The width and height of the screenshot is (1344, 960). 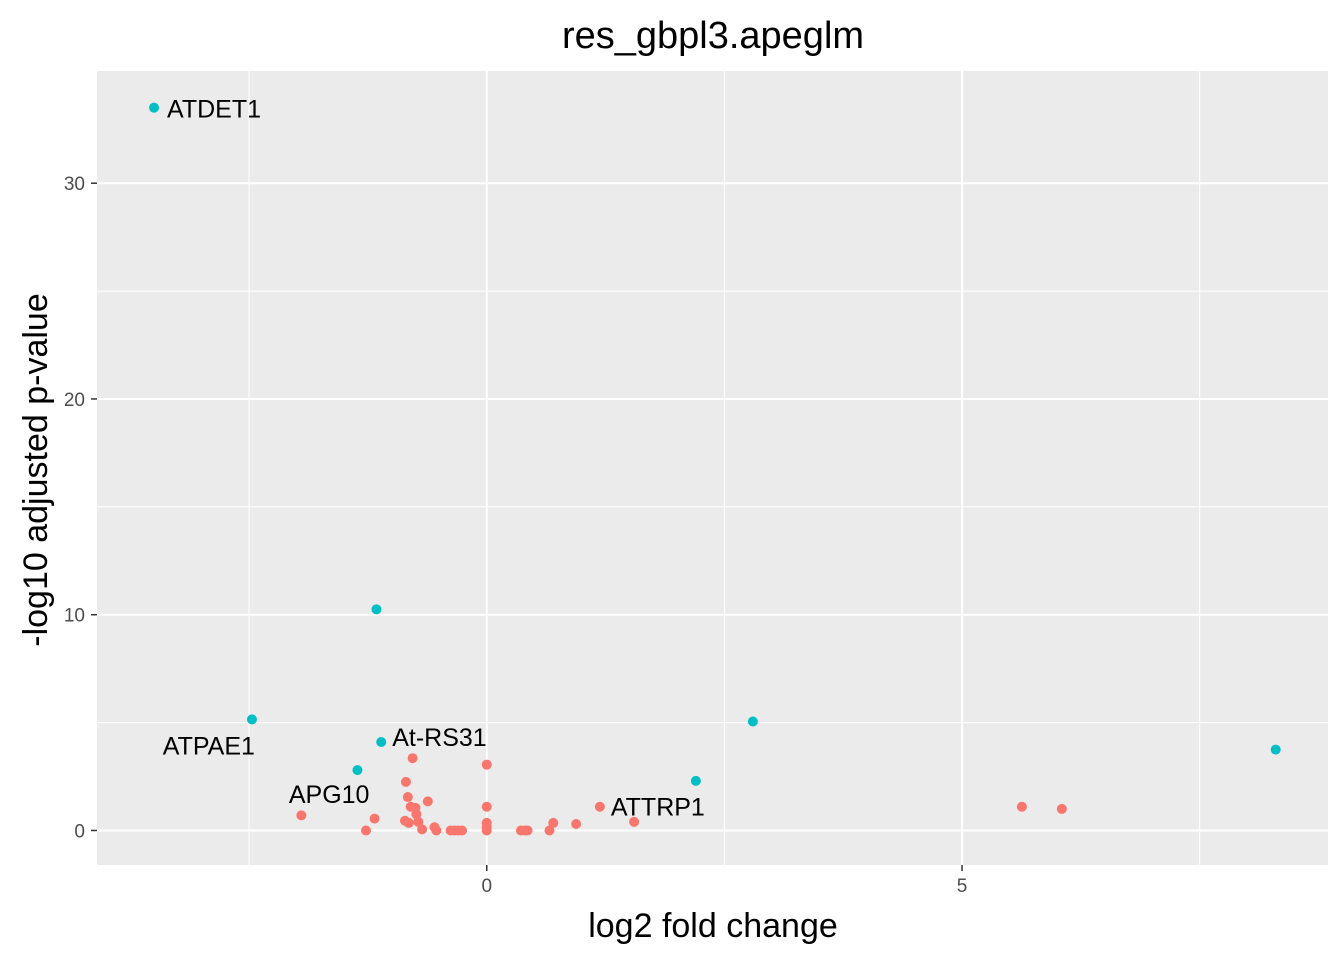 What do you see at coordinates (79, 831) in the screenshot?
I see `y-tick-label: 0` at bounding box center [79, 831].